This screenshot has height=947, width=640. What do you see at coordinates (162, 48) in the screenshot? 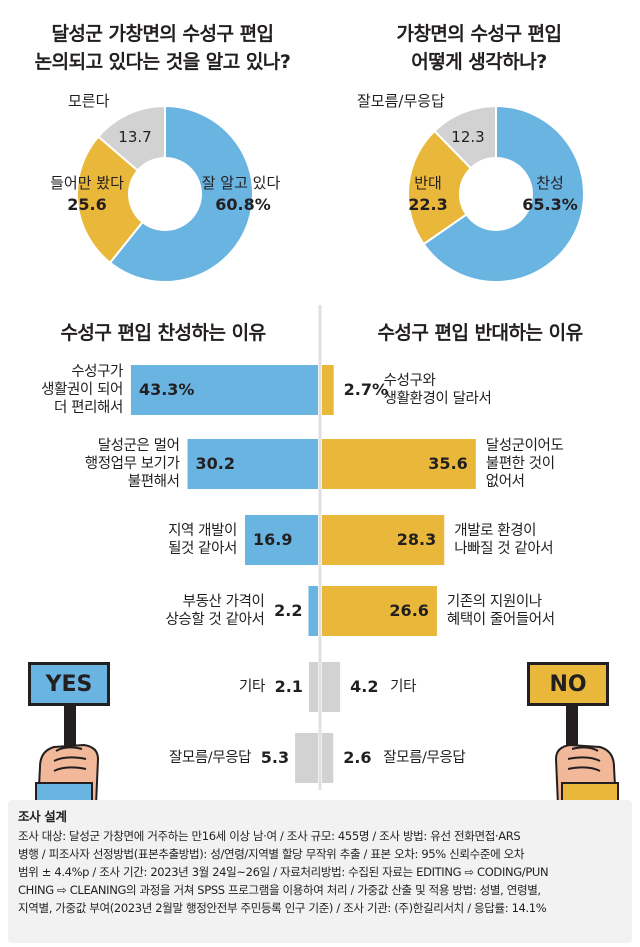
I see `poll1-title: 달성군 가창면의 수성구 편입 논의되고 있다는 것을 알고 있나?` at bounding box center [162, 48].